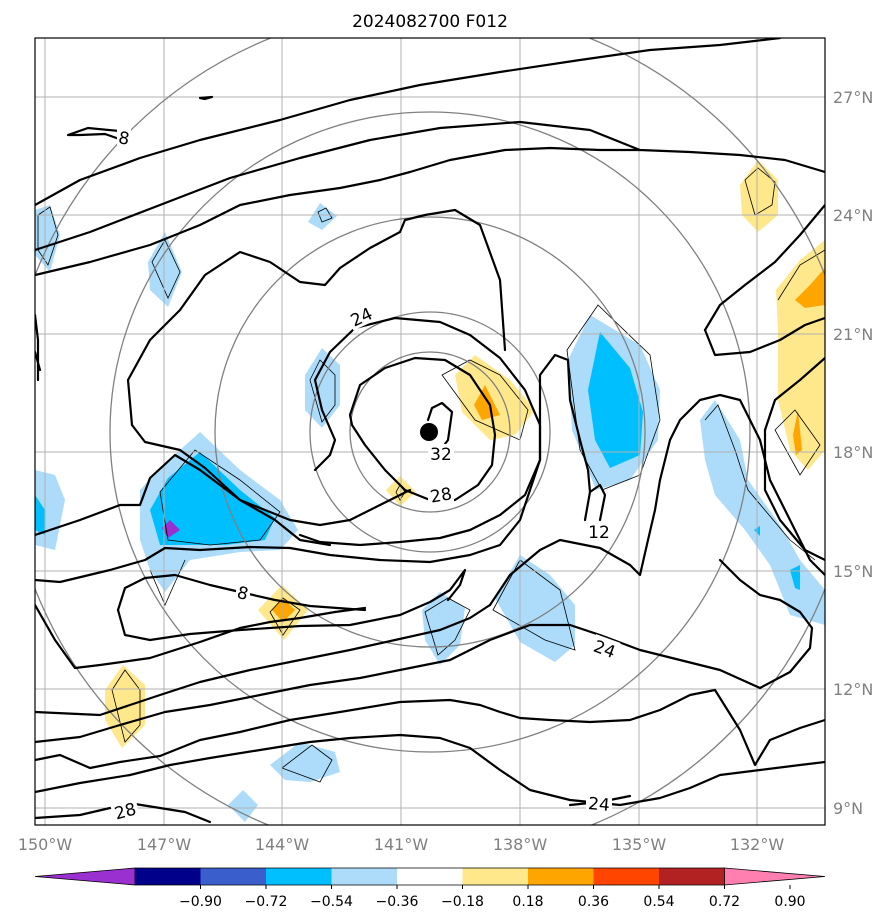  What do you see at coordinates (266, 902) in the screenshot?
I see `colorbar-tick-label: −0.72` at bounding box center [266, 902].